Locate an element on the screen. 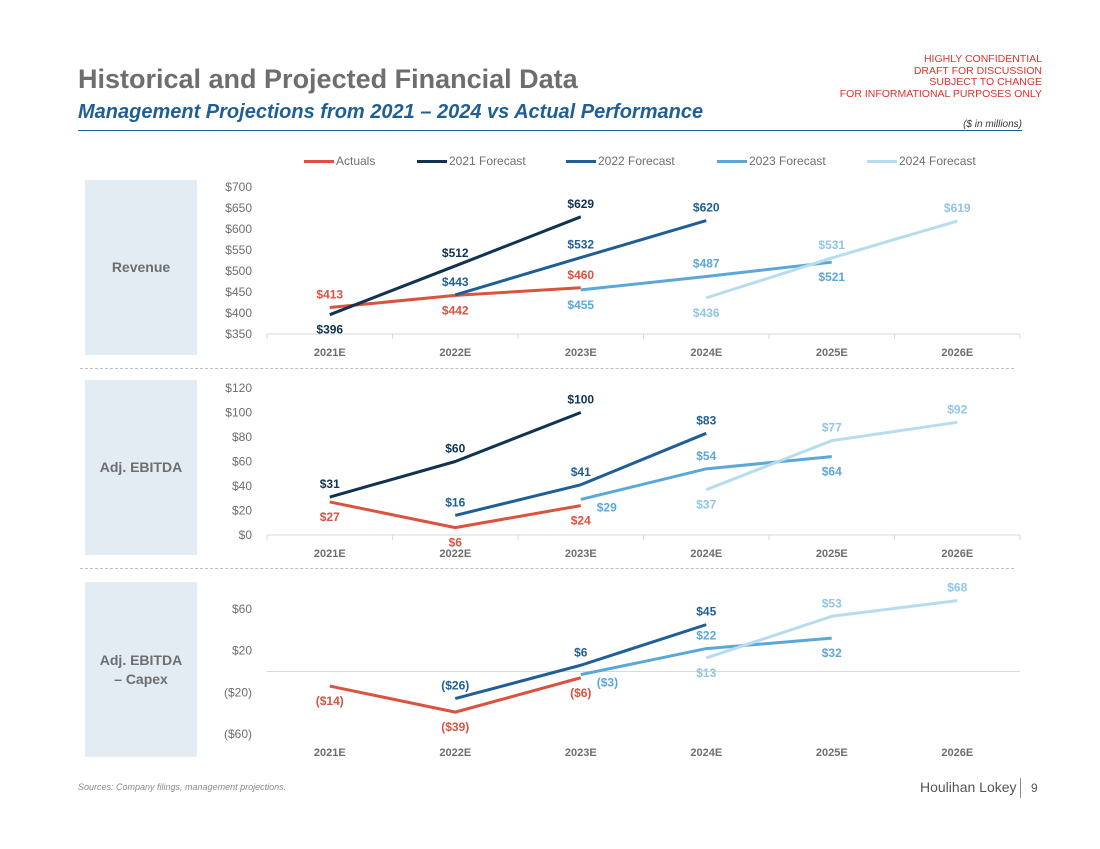 The height and width of the screenshot is (849, 1100). data-label: ($39) is located at coordinates (455, 727).